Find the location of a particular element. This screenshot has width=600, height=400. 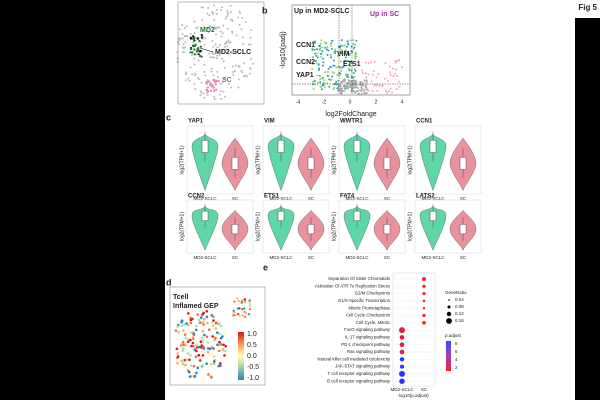

scale-tick: 0.0 is located at coordinates (252, 356).